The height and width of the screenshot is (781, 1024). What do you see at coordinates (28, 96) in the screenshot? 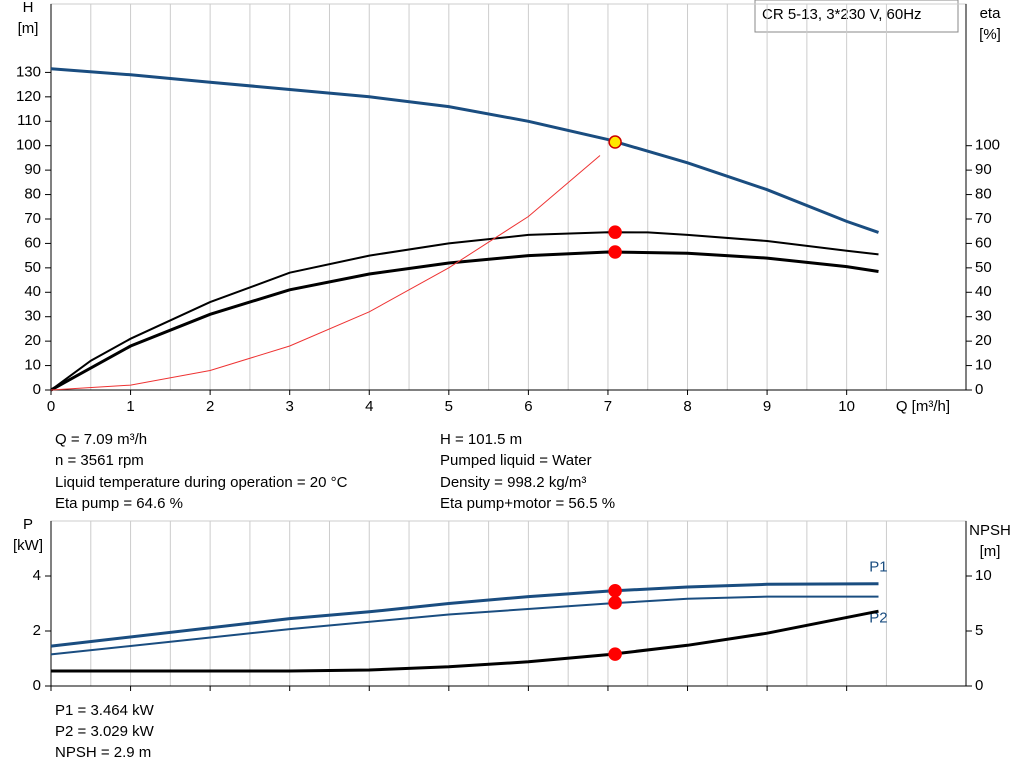
I see `y-tick-label: 120` at bounding box center [28, 96].